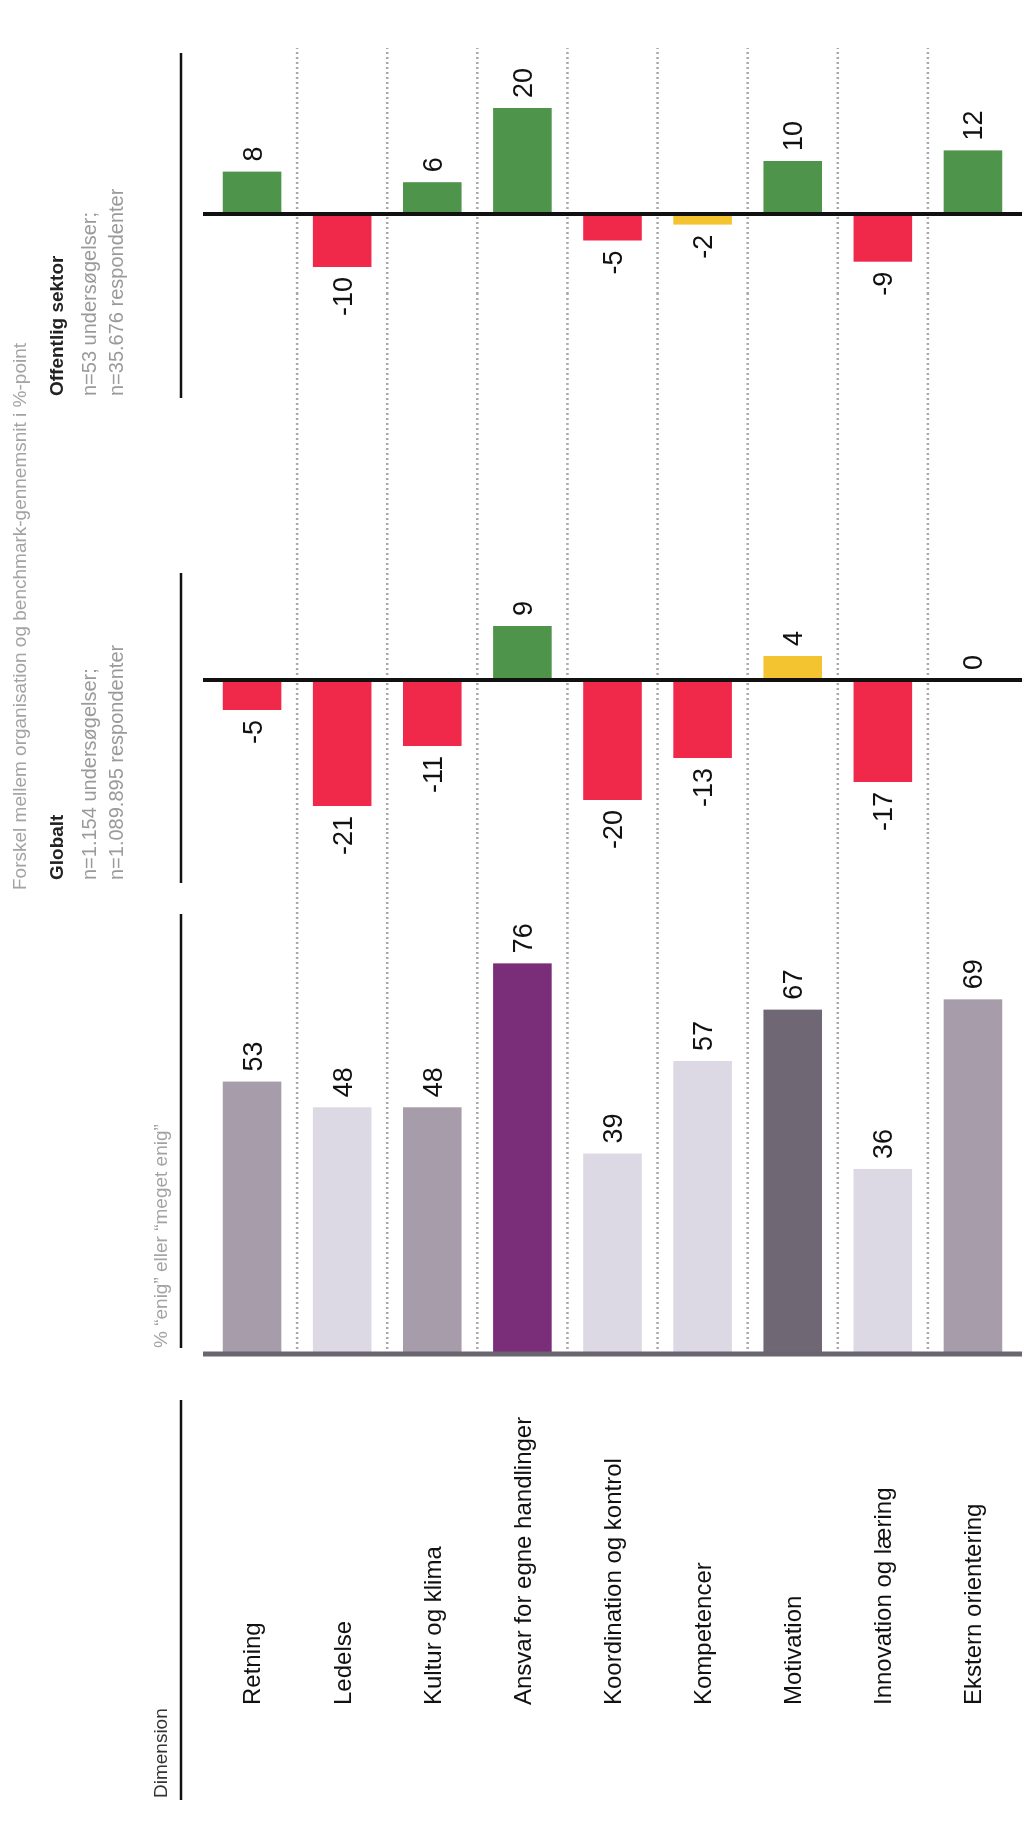 Image resolution: width=1036 pixels, height=1838 pixels. Describe the element at coordinates (252, 154) in the screenshot. I see `data-label: 8` at that location.